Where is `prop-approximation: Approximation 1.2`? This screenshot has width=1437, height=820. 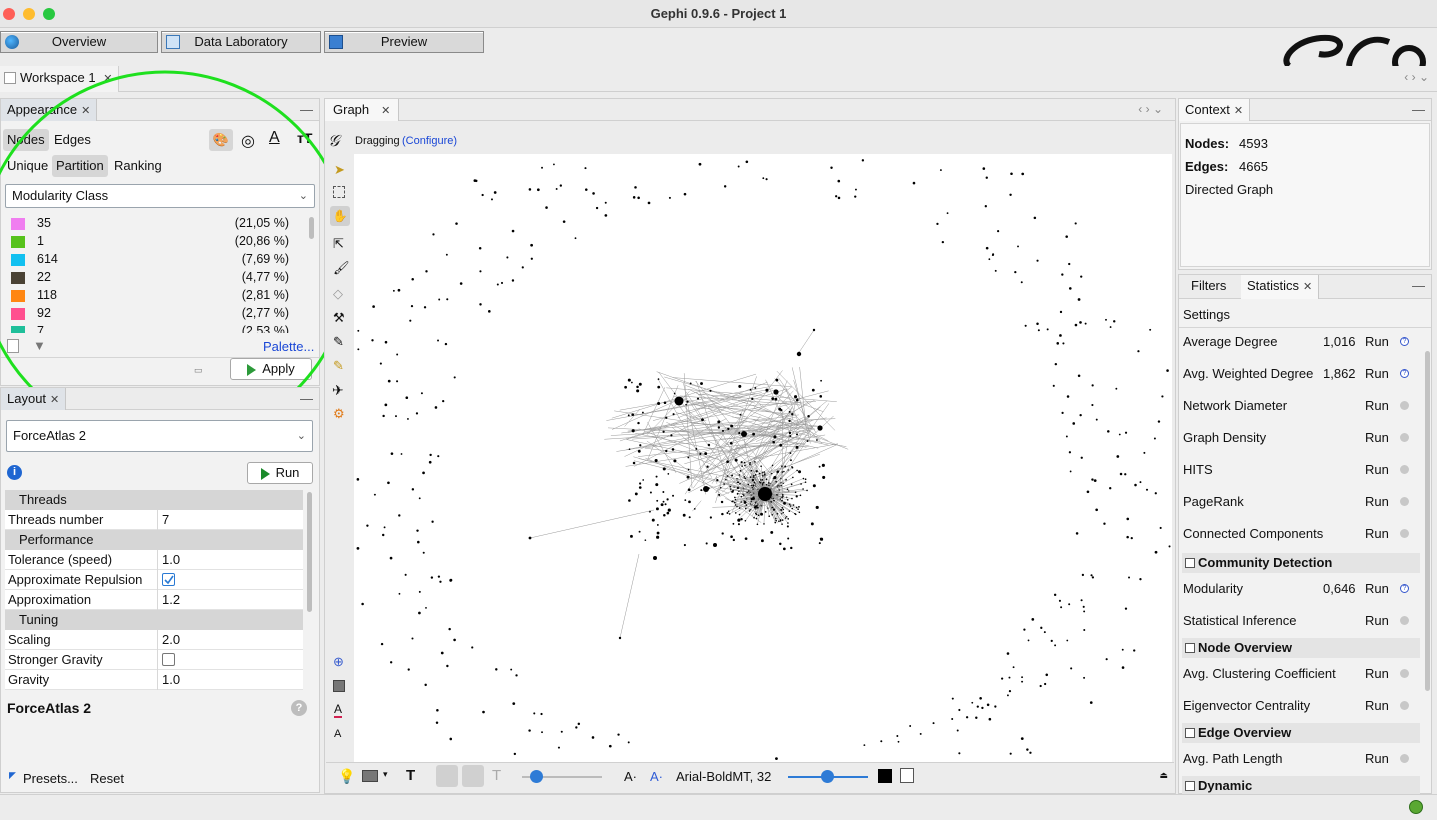
prop-approximation: Approximation 1.2 is located at coordinates (154, 600).